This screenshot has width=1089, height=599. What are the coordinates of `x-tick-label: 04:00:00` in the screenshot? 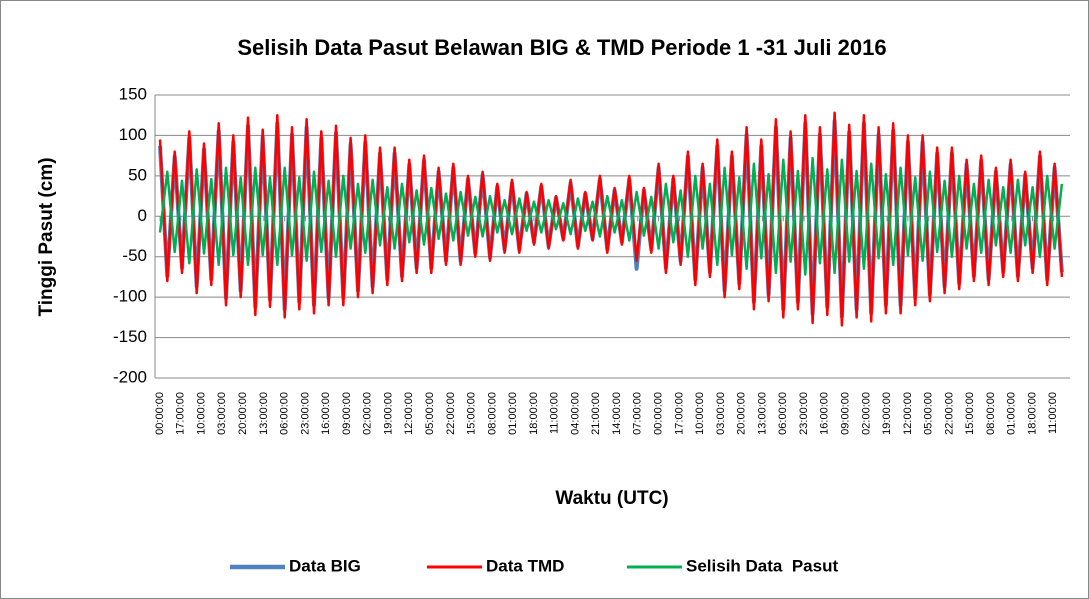 It's located at (575, 413).